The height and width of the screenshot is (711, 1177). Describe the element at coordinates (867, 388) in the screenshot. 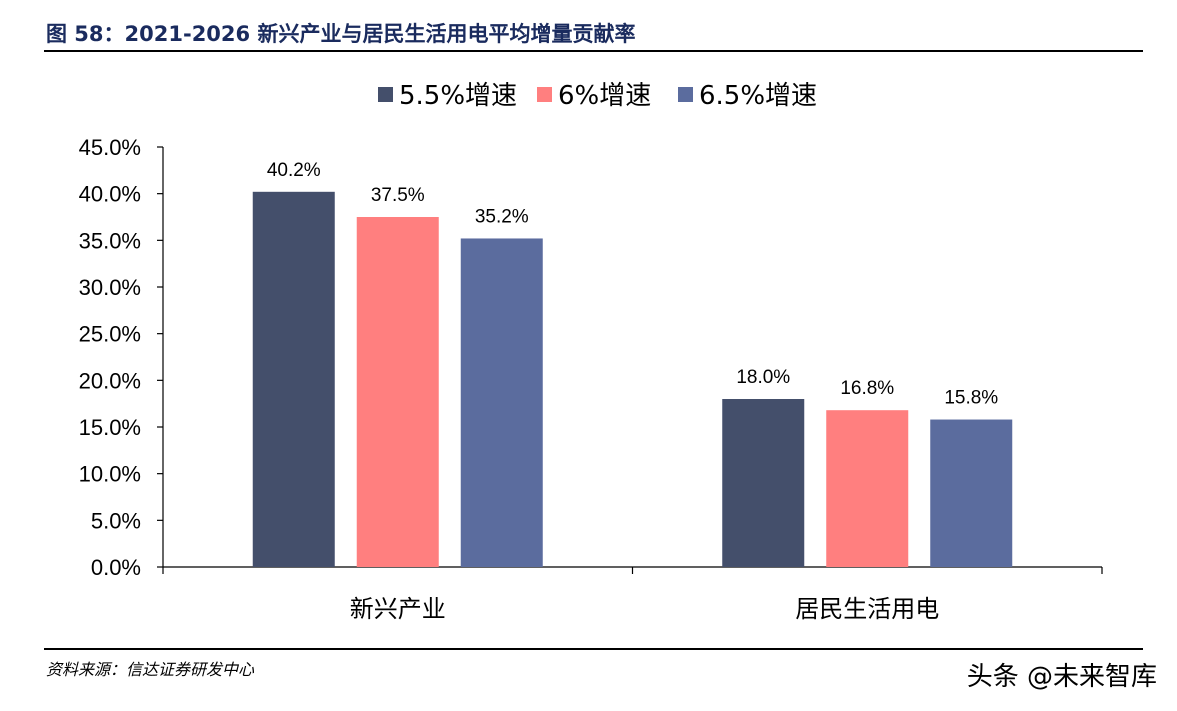

I see `data-label: 16.8%` at that location.